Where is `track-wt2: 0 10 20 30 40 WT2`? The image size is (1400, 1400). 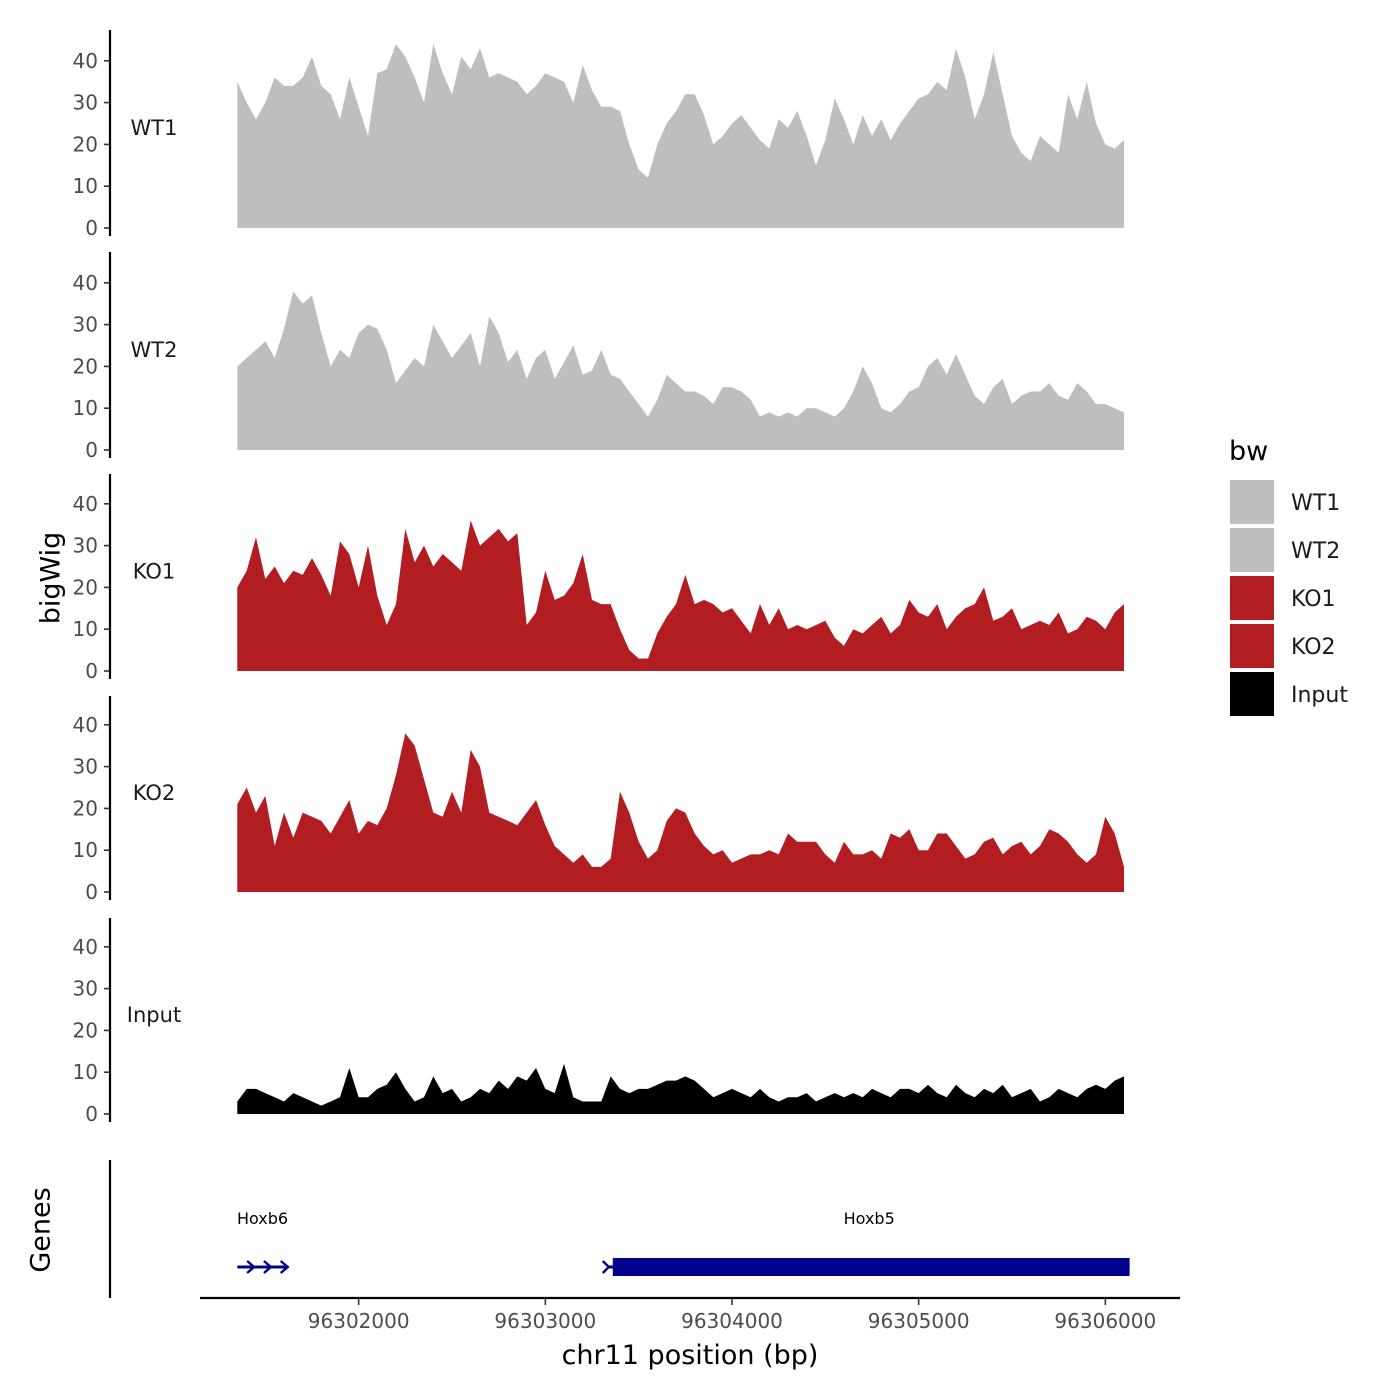
track-wt2: 0 10 20 30 40 WT2 is located at coordinates (599, 357).